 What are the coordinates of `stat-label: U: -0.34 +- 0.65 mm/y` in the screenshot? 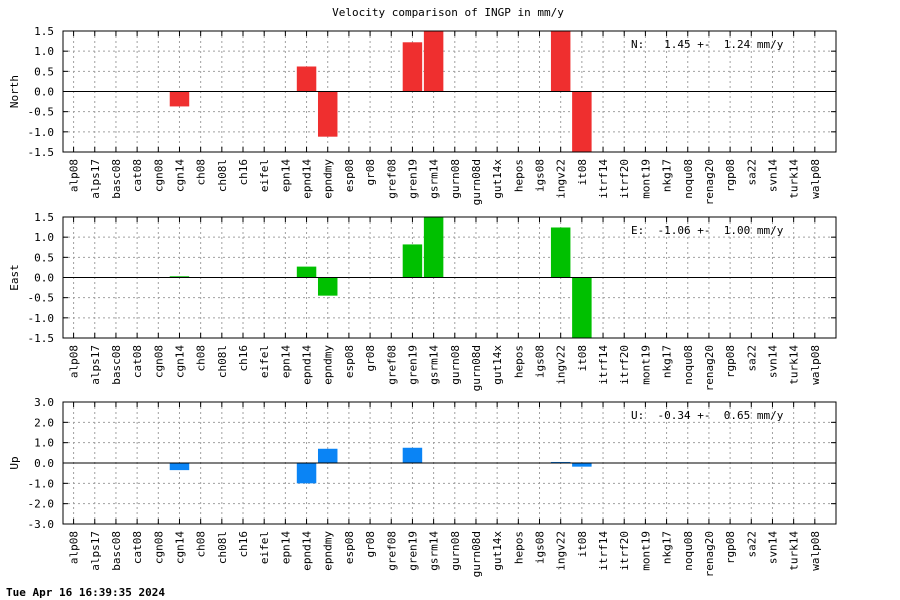 It's located at (707, 415).